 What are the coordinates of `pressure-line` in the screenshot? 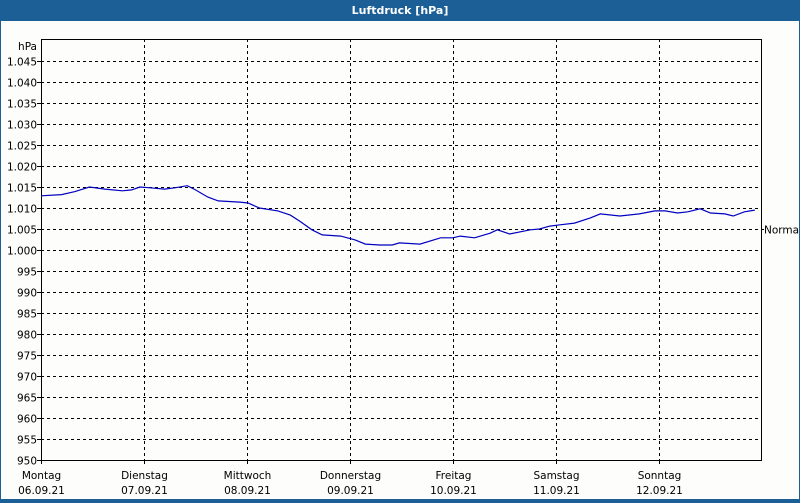 It's located at (397, 215).